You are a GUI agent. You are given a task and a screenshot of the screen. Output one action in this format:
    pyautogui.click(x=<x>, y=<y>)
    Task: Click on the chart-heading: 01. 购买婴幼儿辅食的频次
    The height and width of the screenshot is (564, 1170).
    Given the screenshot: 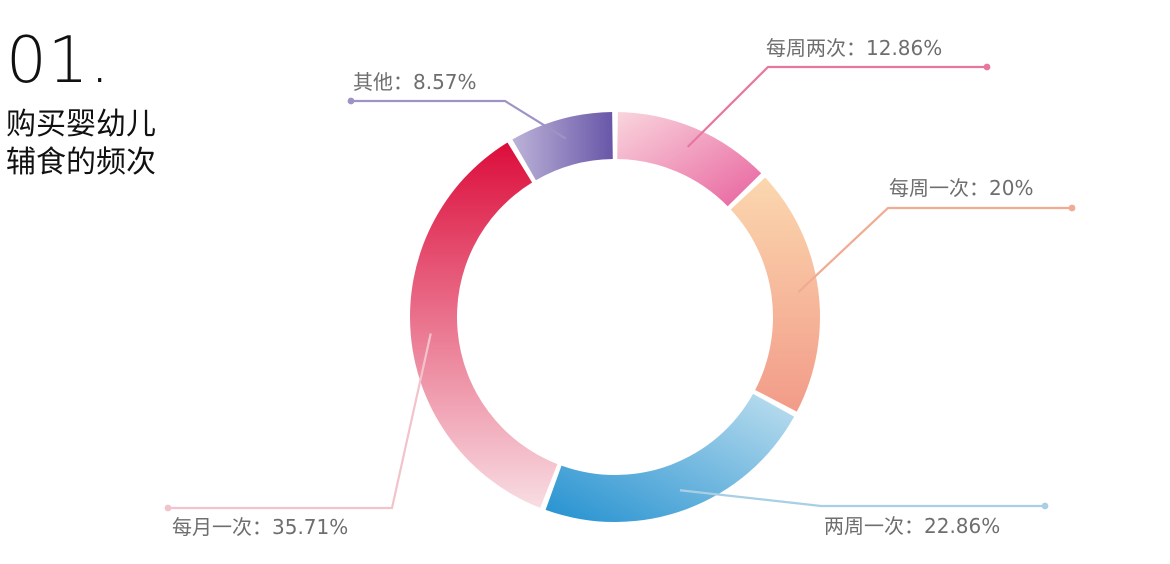 What is the action you would take?
    pyautogui.click(x=91, y=102)
    